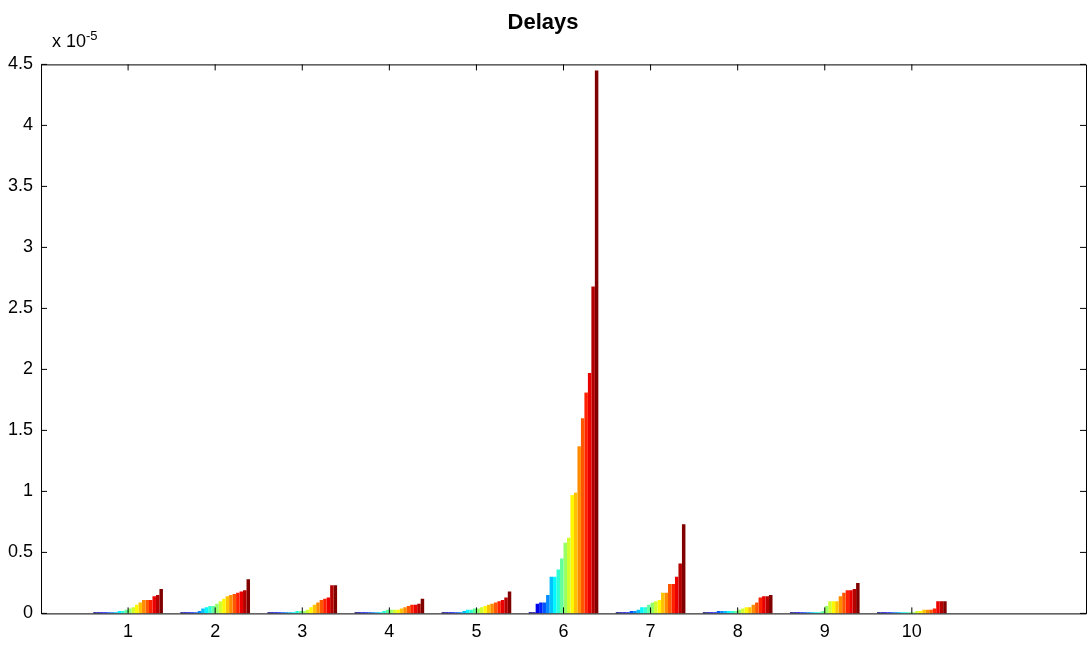 The height and width of the screenshot is (651, 1091). Describe the element at coordinates (20, 185) in the screenshot. I see `y-tick-label: 3.5` at that location.